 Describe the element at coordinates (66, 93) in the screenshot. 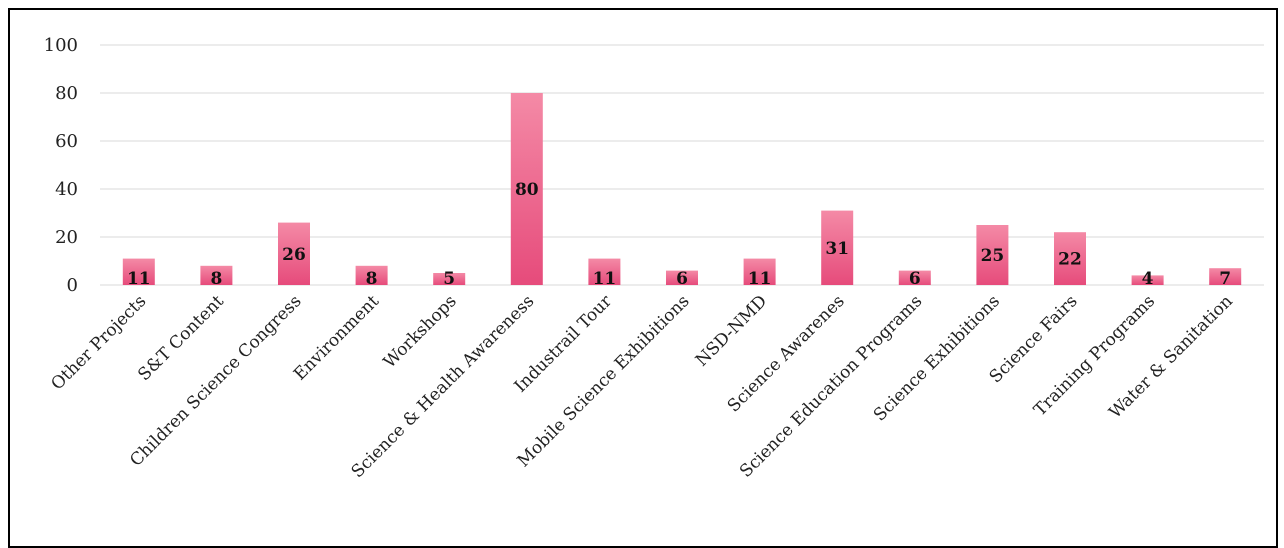

I see `y-tick-label: 80` at that location.